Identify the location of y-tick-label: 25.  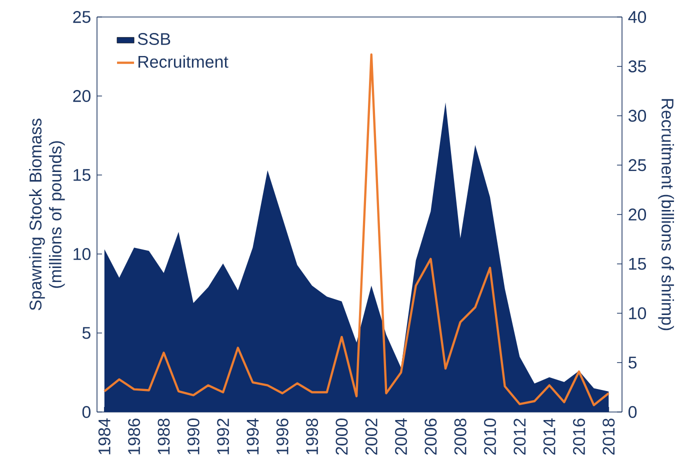
(81, 17).